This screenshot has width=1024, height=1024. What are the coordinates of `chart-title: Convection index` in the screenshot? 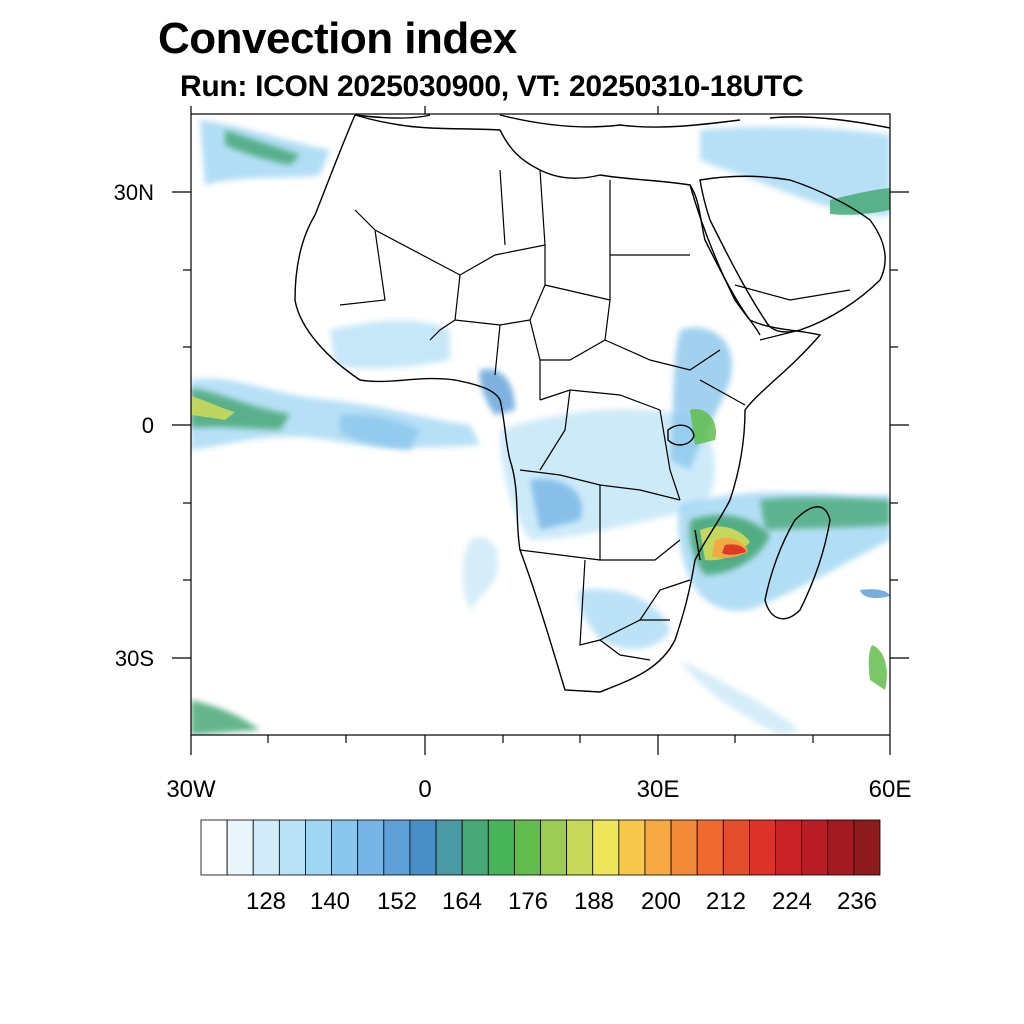 It's located at (337, 38).